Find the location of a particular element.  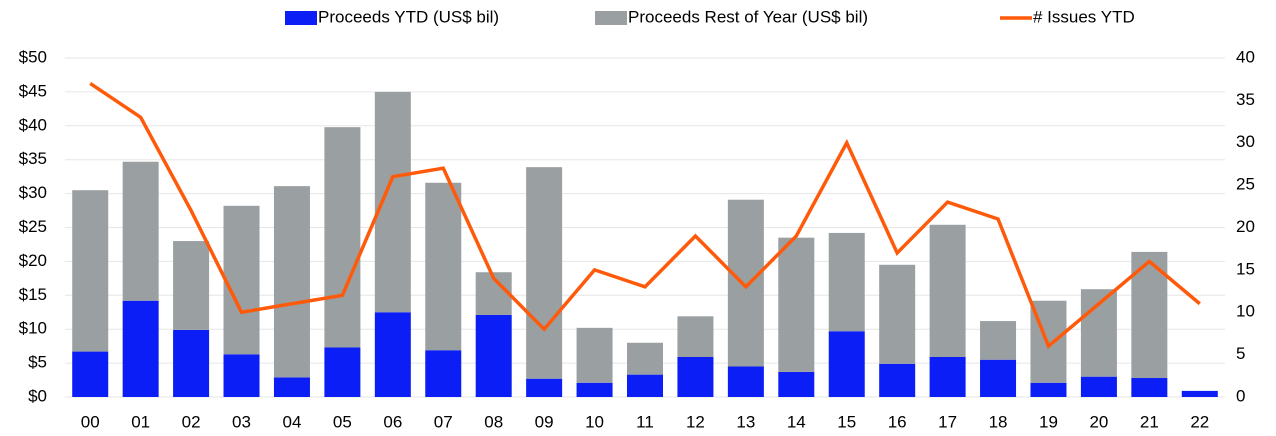

x-tick-label: 15 is located at coordinates (846, 421).